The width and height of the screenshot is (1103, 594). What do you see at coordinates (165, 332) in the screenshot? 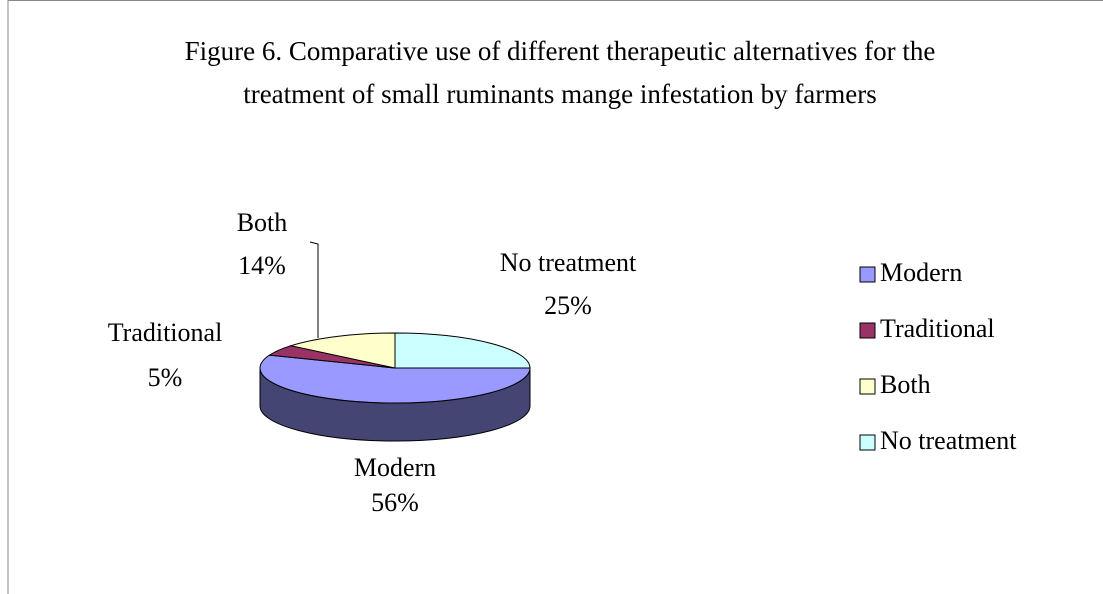
I see `data-label-category: Traditional` at bounding box center [165, 332].